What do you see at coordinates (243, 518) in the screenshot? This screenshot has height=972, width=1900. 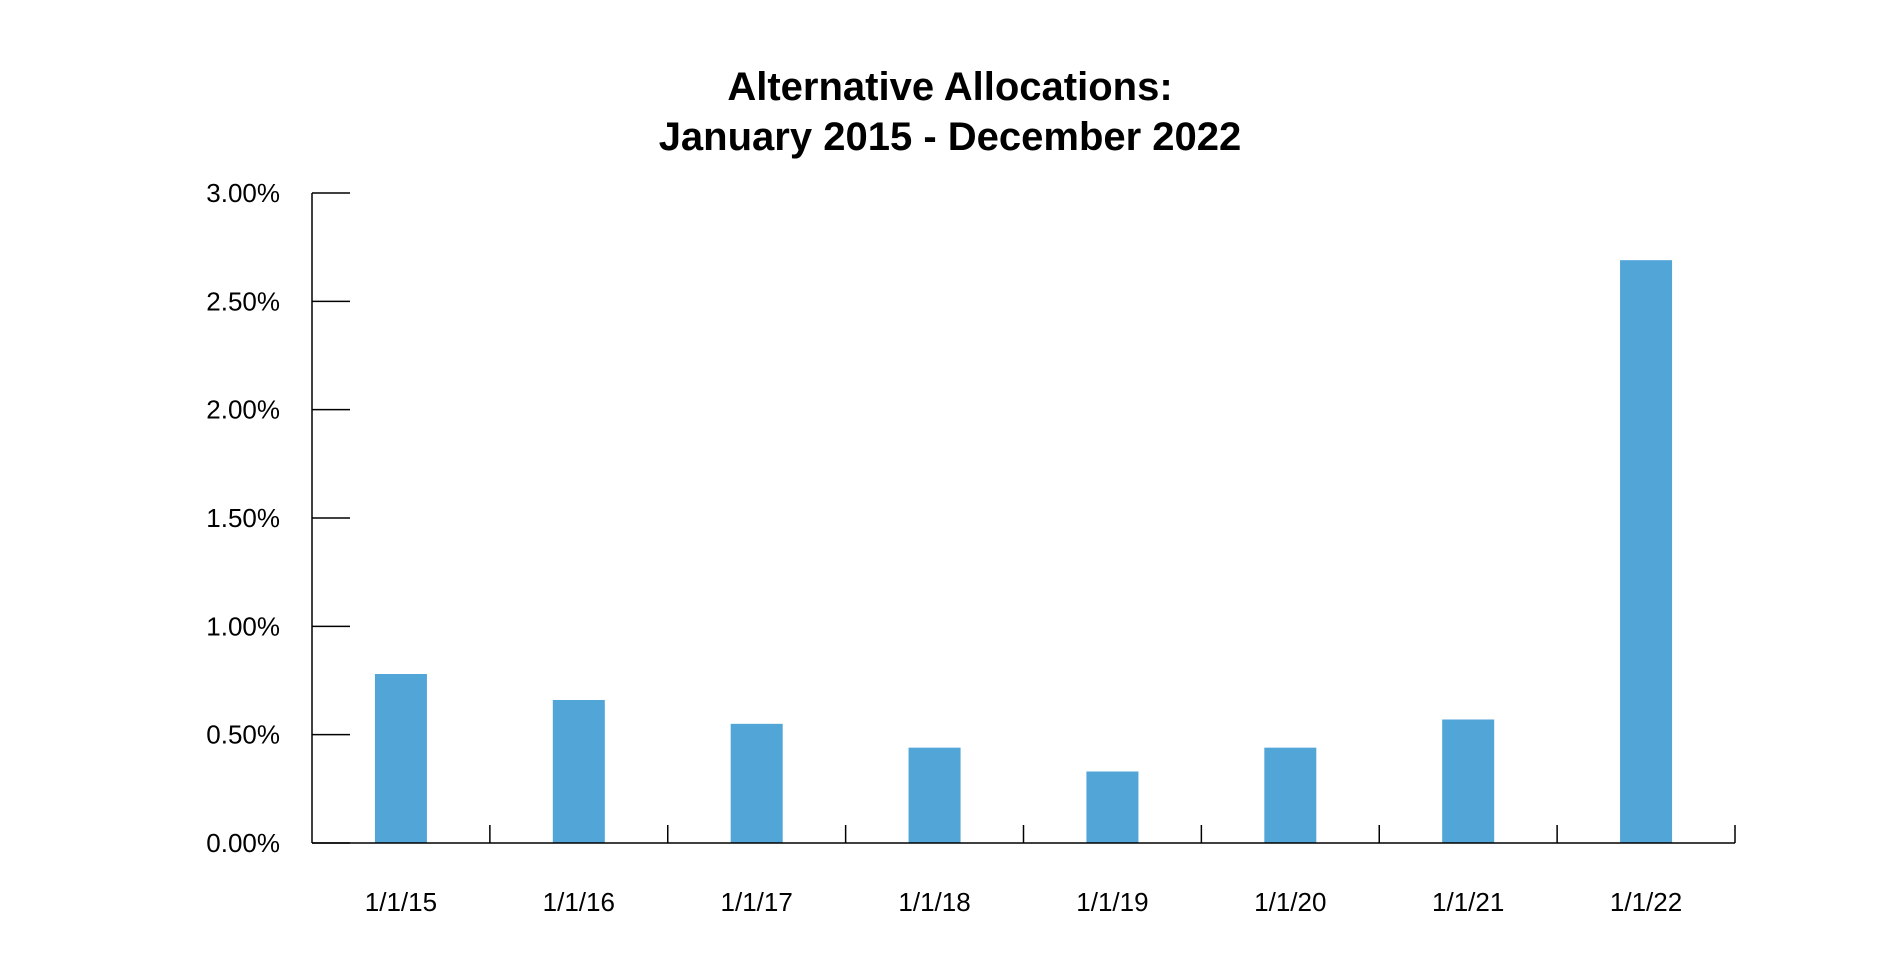 I see `y-tick-label: 1.50%` at bounding box center [243, 518].